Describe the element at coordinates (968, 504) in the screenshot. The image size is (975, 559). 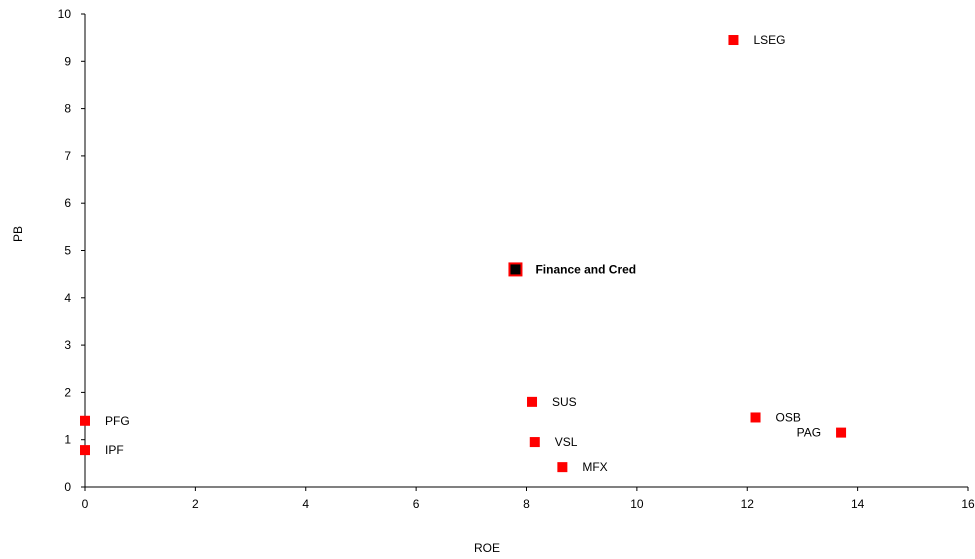
I see `x-tick-label: 16` at that location.